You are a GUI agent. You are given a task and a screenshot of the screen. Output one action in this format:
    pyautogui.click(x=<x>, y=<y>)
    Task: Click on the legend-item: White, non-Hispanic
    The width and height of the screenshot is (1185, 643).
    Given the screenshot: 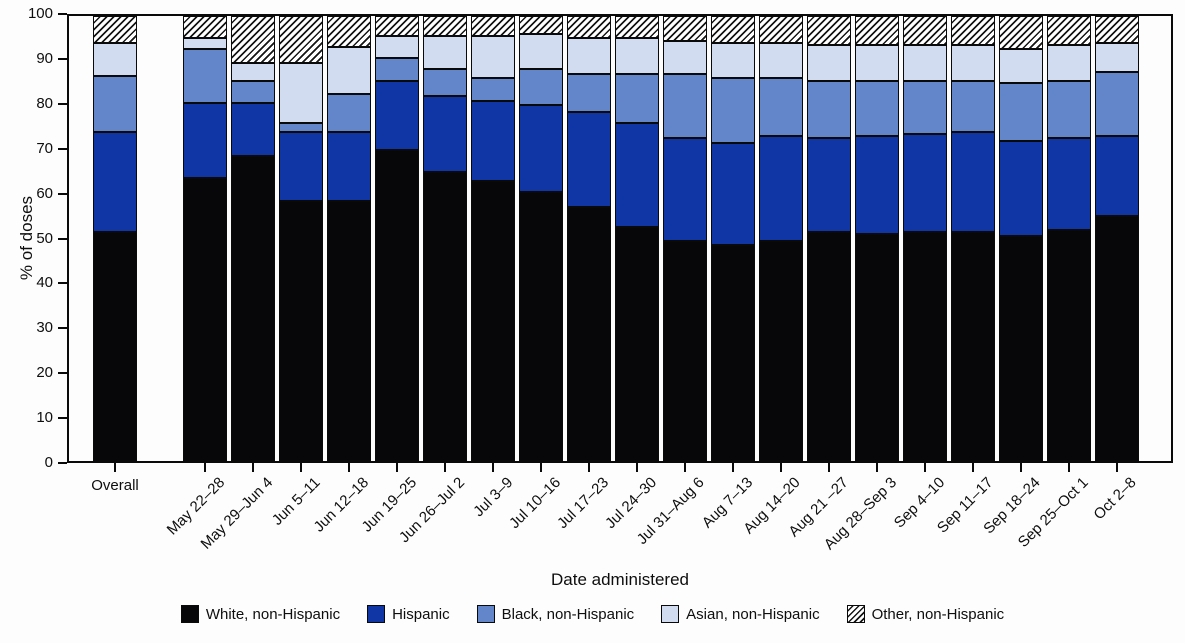 What is the action you would take?
    pyautogui.click(x=260, y=614)
    